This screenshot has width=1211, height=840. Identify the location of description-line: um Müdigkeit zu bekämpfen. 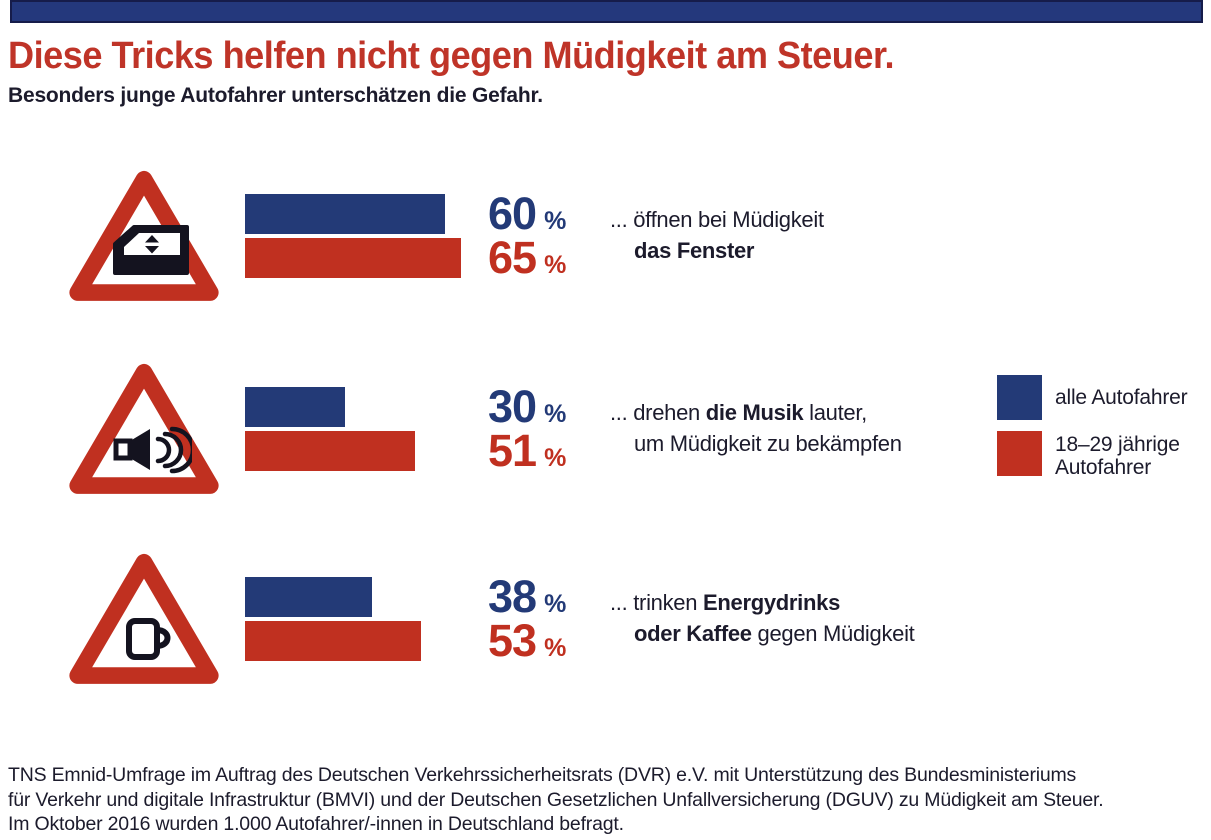
(768, 443).